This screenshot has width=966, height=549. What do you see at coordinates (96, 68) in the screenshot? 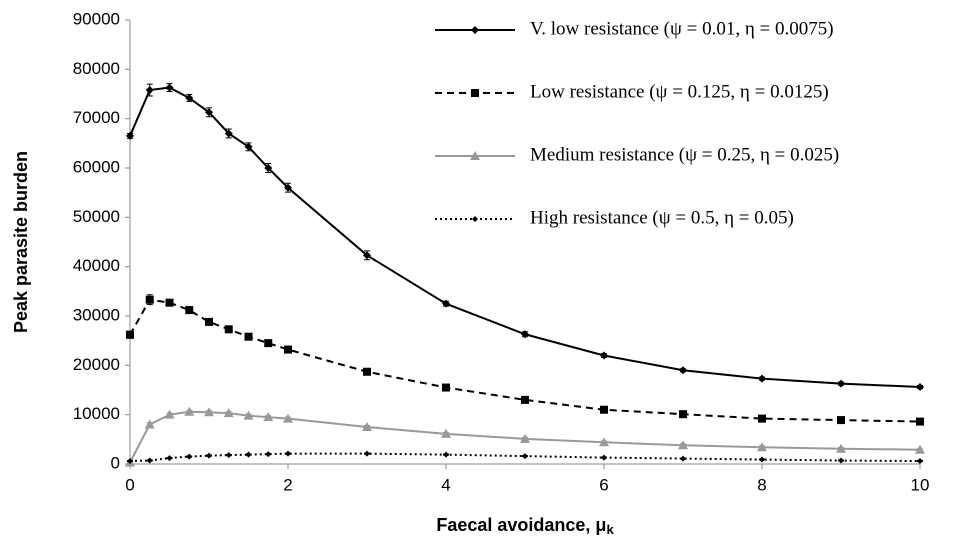
I see `y-tick-label: 80000` at bounding box center [96, 68].